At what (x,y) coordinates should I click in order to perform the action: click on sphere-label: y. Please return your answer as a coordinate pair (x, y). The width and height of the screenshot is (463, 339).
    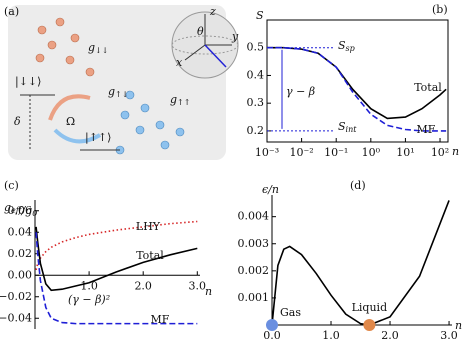
    Looking at the image, I should click on (235, 36).